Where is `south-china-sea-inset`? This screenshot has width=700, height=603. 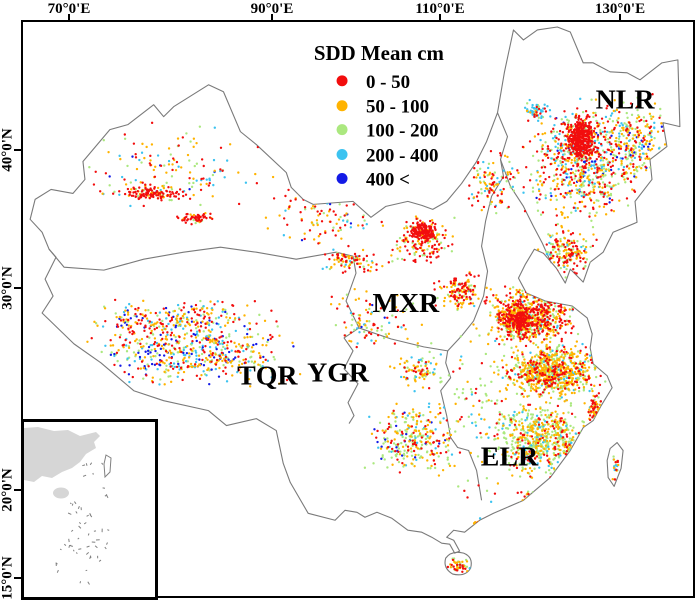
south-china-sea-inset is located at coordinates (89, 509).